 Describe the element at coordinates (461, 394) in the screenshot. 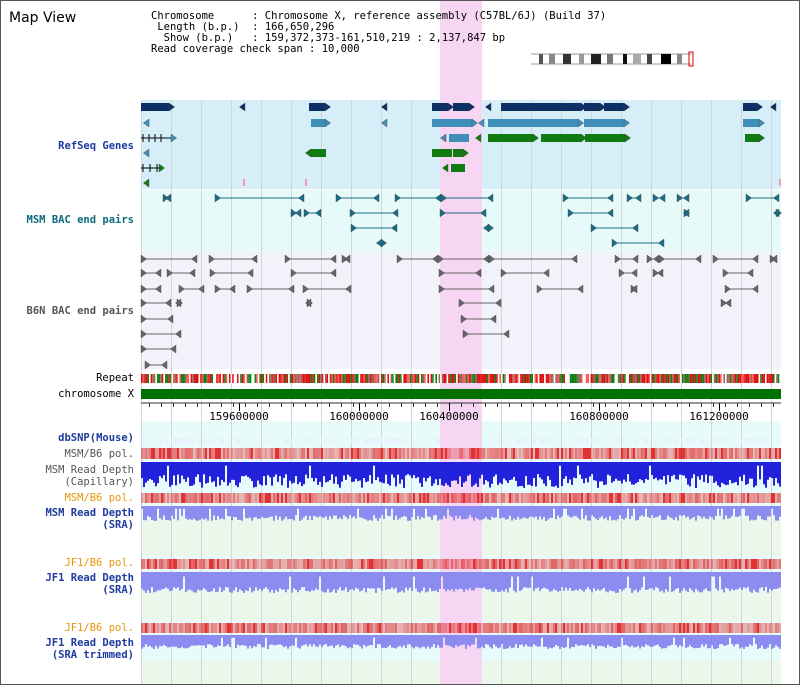

I see `chromosome-bar` at that location.